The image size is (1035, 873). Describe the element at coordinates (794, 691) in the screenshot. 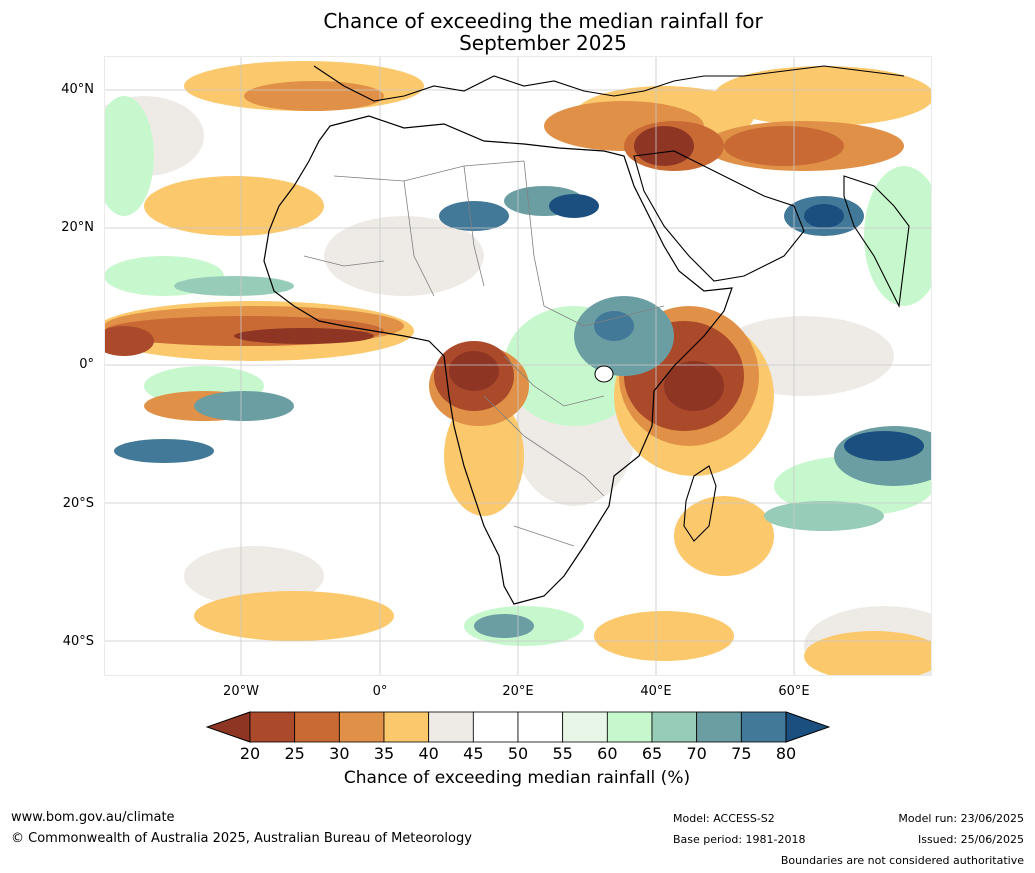

I see `lon-label-60e: 60°E` at that location.